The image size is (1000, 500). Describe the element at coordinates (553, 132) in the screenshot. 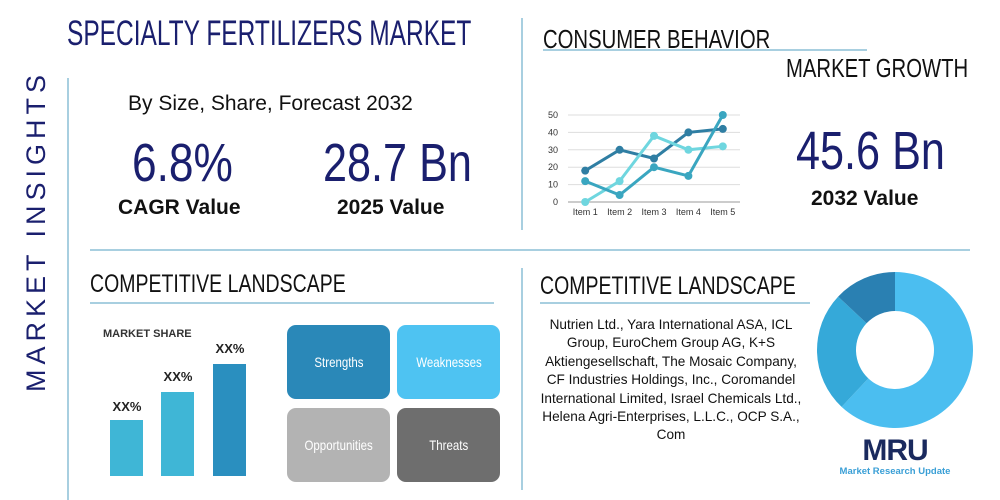

I see `y-tick-label: 40` at that location.